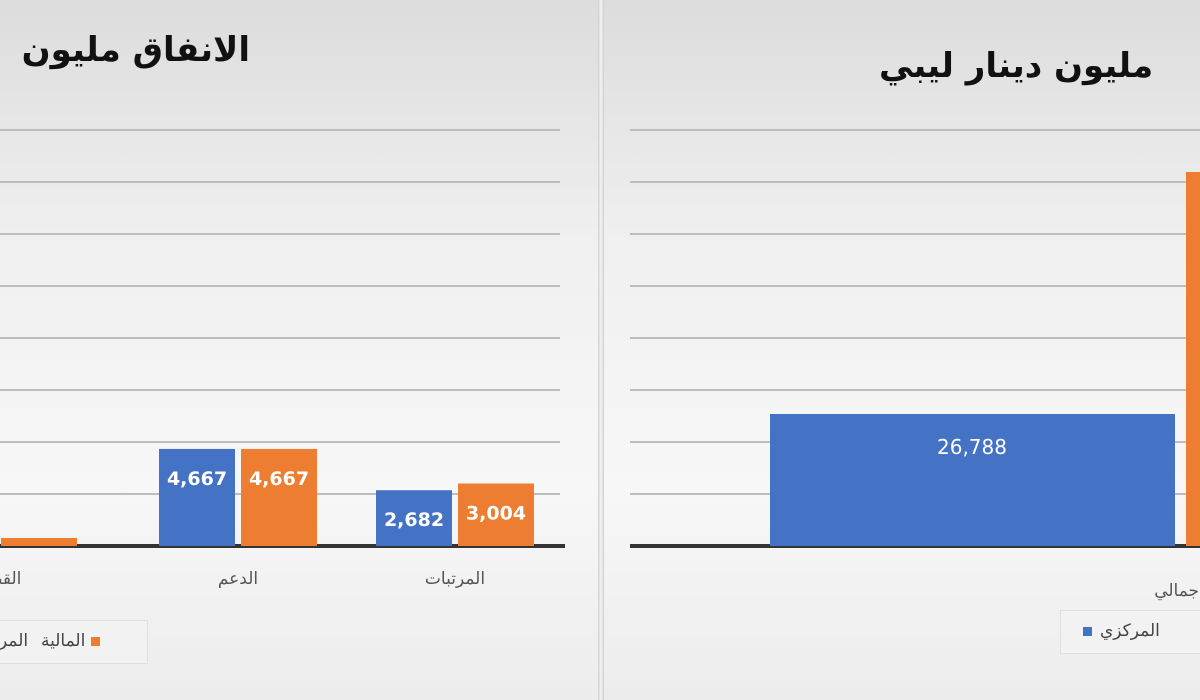 This screenshot has height=700, width=1200. I want to click on legend-label-finance: المالية, so click(63, 641).